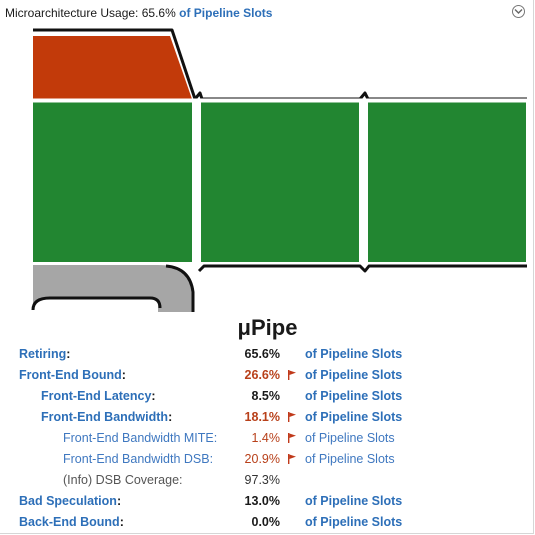 This screenshot has width=535, height=535. I want to click on back-end-bound-area, so click(112, 288).